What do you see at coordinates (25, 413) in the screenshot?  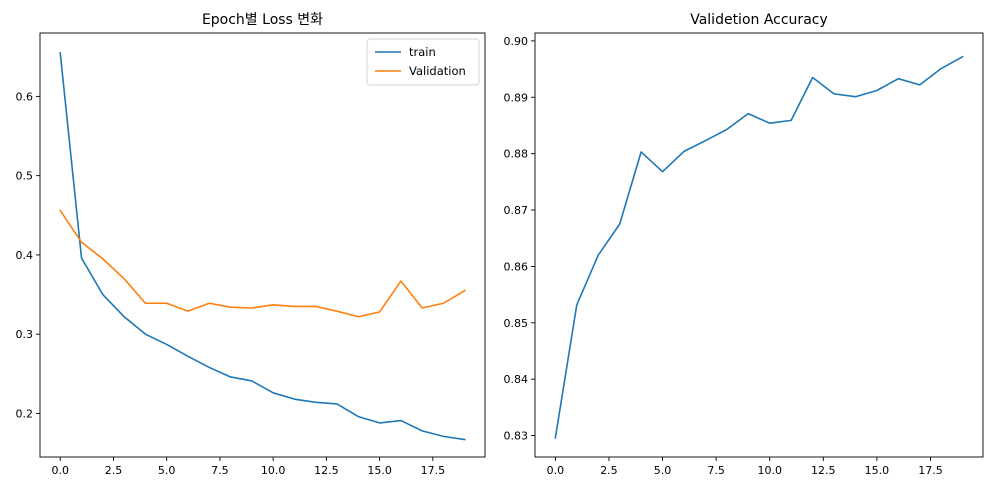 I see `y-tick-label: 0.2` at bounding box center [25, 413].